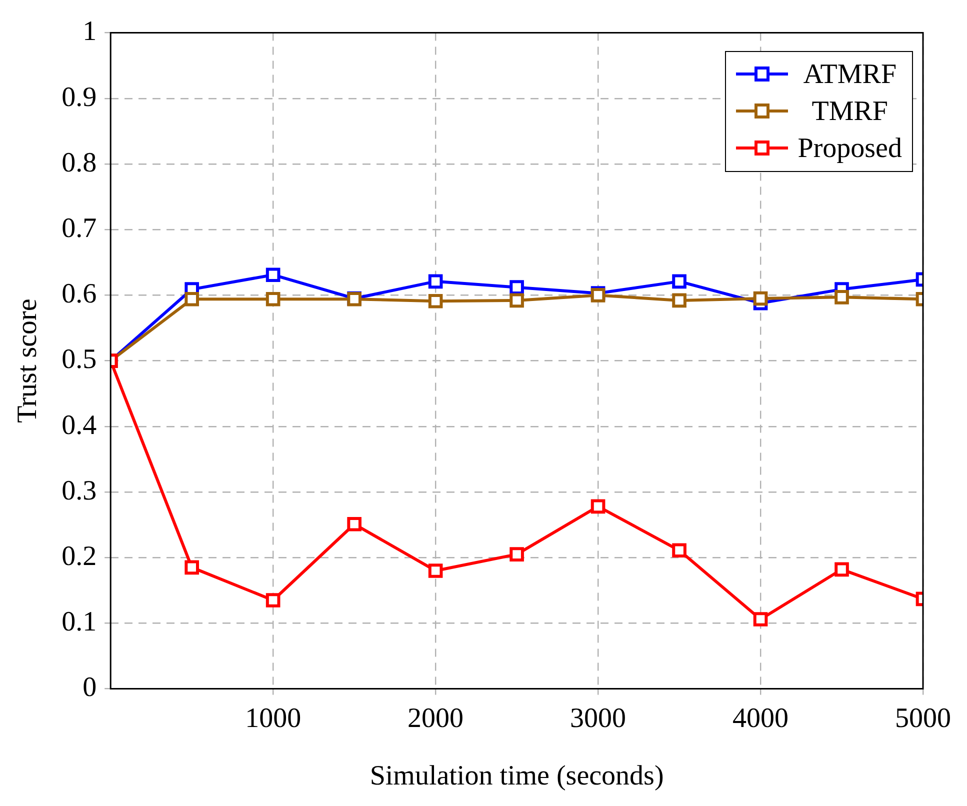 The image size is (967, 806). What do you see at coordinates (79, 97) in the screenshot?
I see `y-tick-label: 0.9` at bounding box center [79, 97].